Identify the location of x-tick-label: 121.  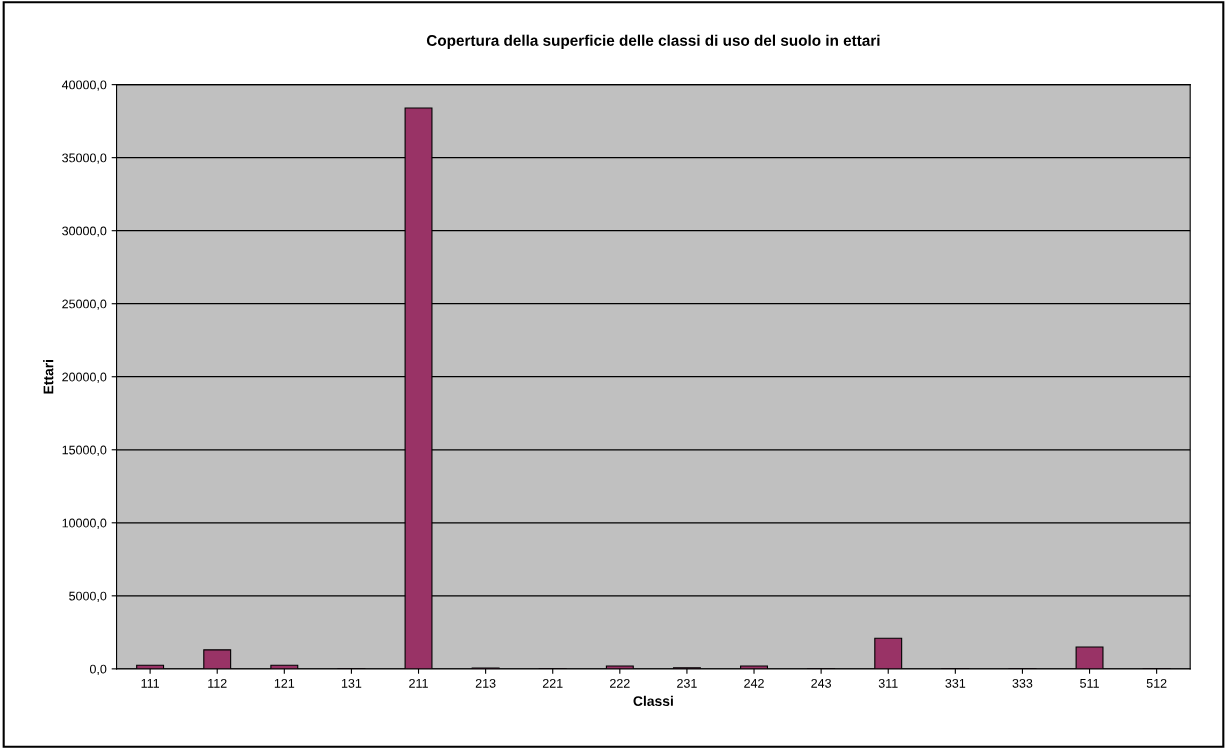
(284, 683).